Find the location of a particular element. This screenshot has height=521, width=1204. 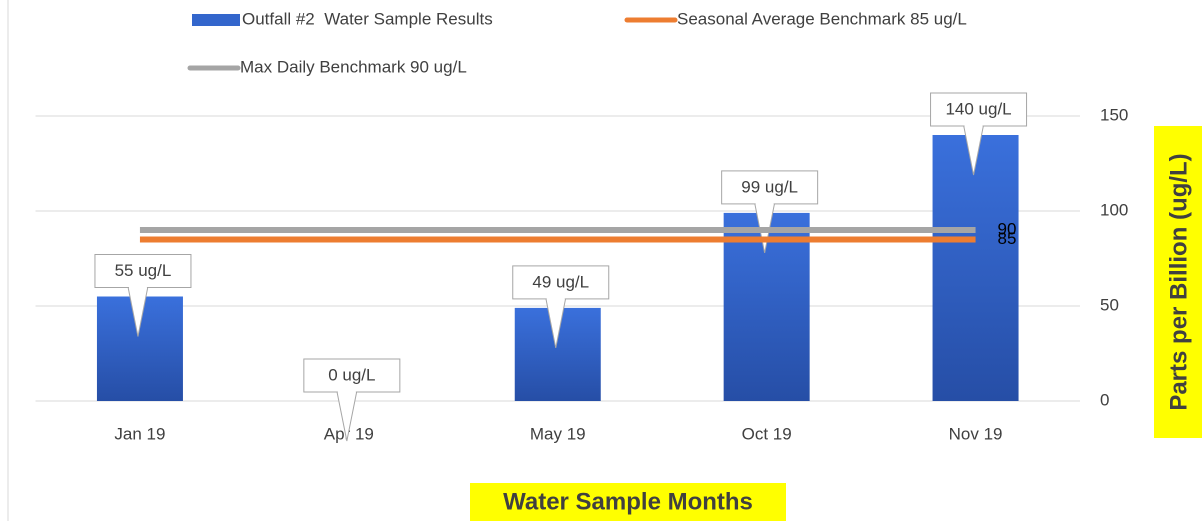

x-axis-label: Water Sample Months is located at coordinates (628, 501).